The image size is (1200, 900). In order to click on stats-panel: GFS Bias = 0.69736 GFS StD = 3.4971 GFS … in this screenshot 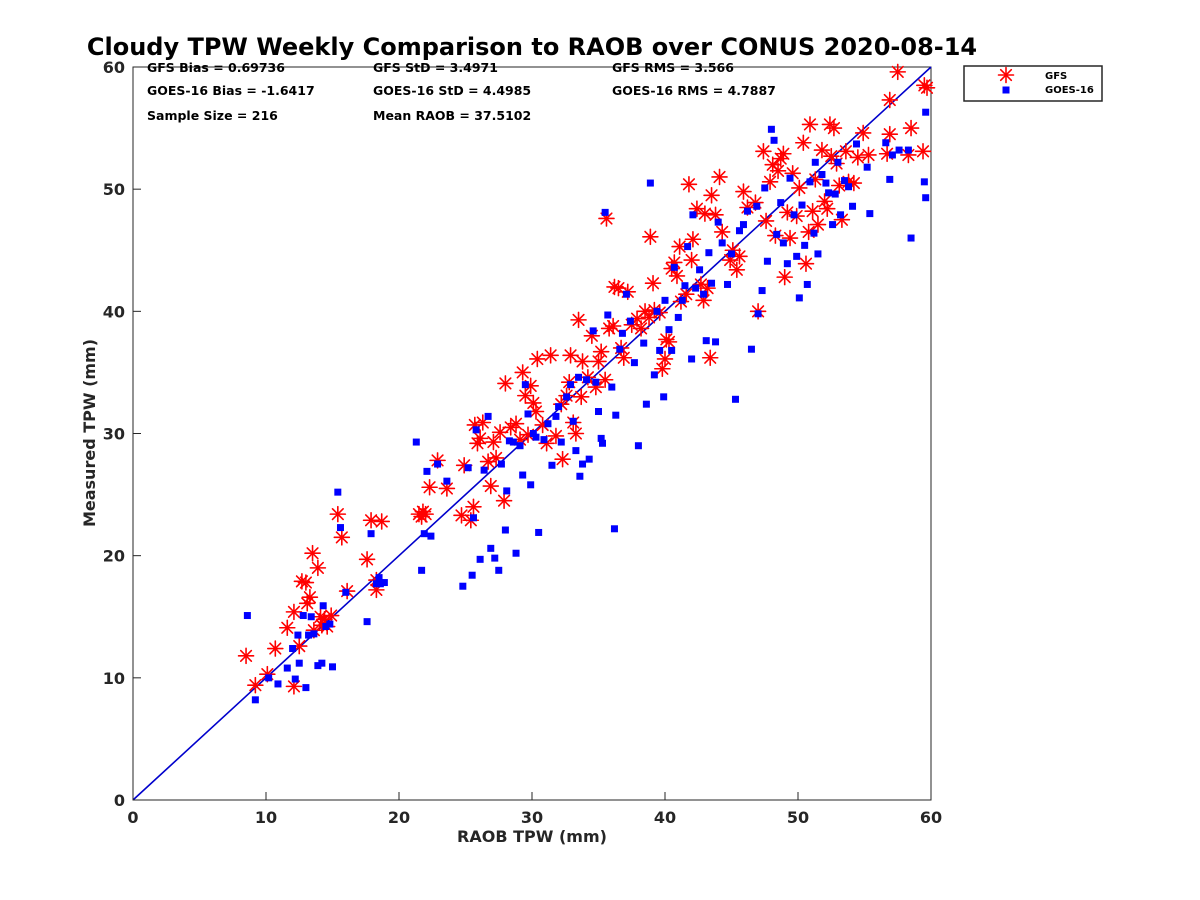, I will do `click(461, 91)`.